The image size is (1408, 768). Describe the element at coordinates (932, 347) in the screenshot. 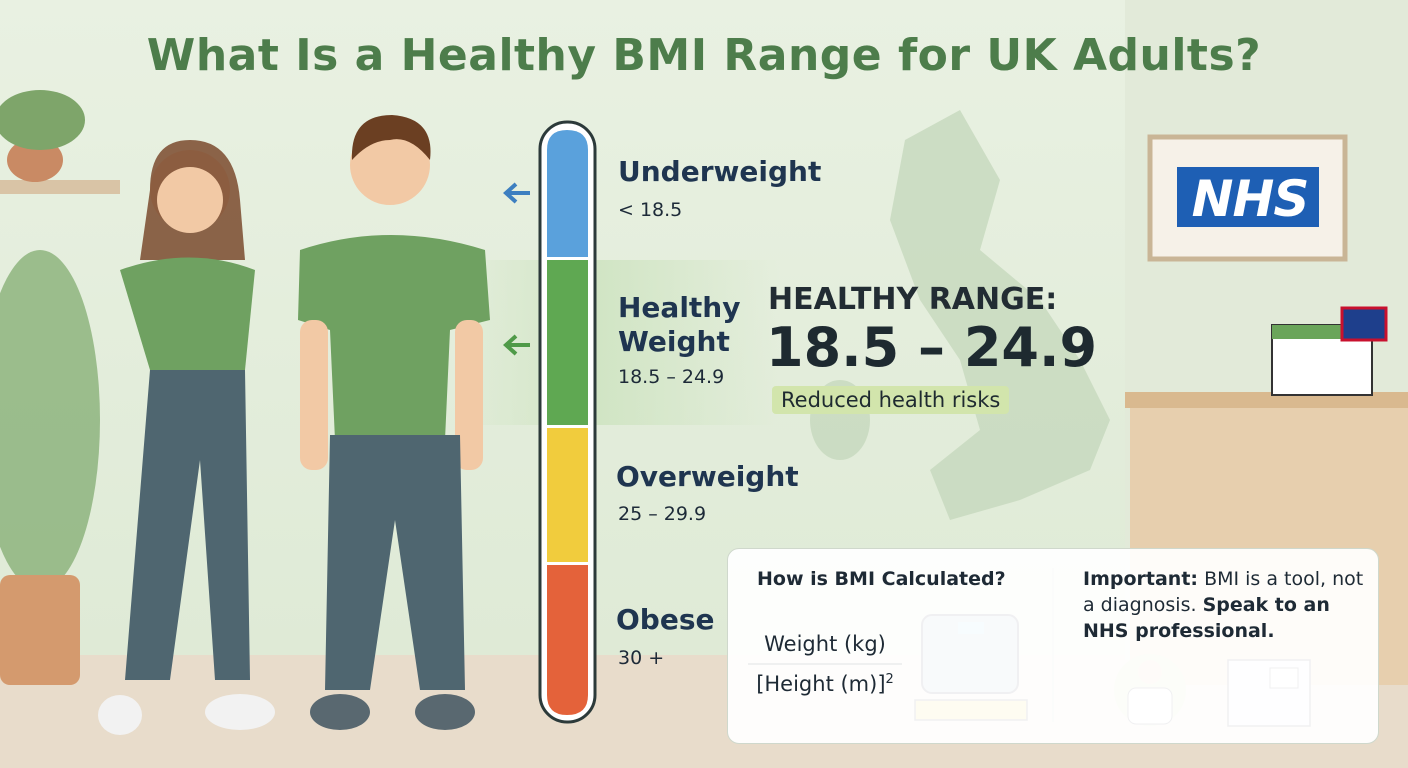

I see `healthy-range: 18.5 – 24.9` at that location.